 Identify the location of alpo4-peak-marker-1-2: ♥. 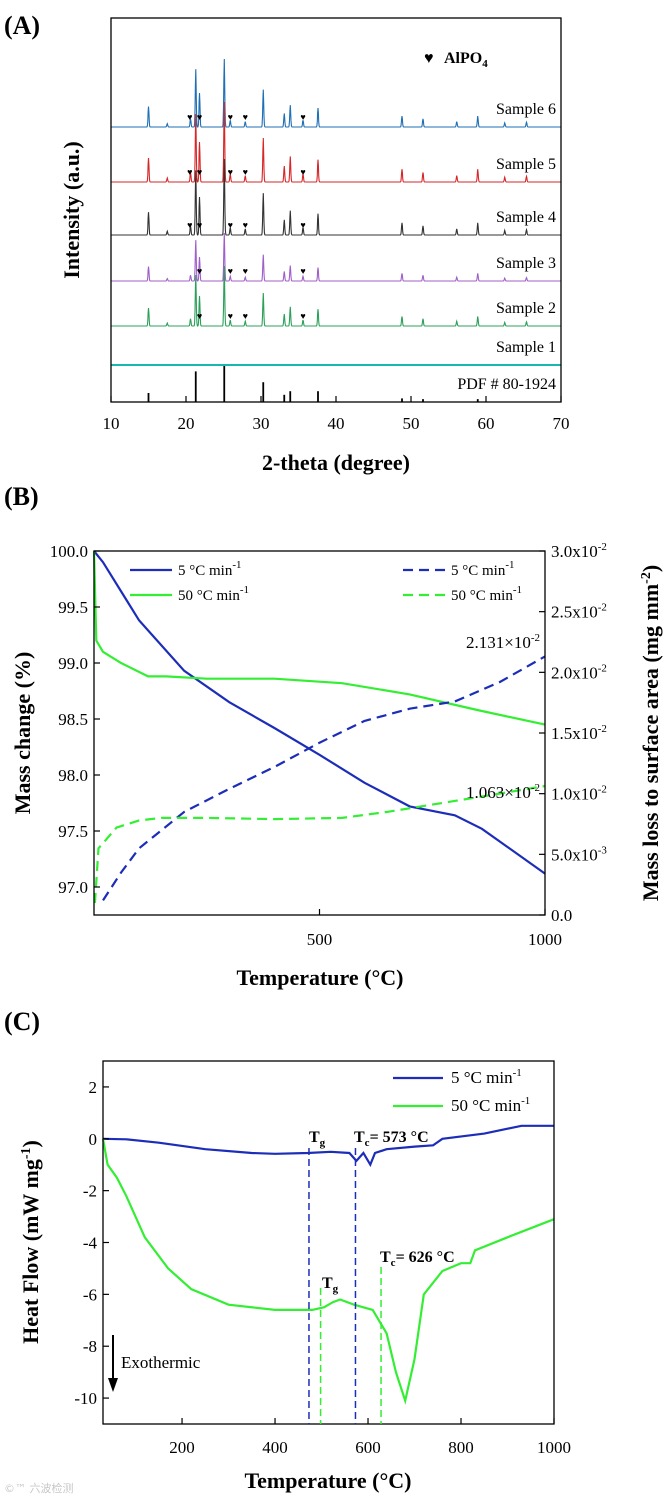
(230, 172).